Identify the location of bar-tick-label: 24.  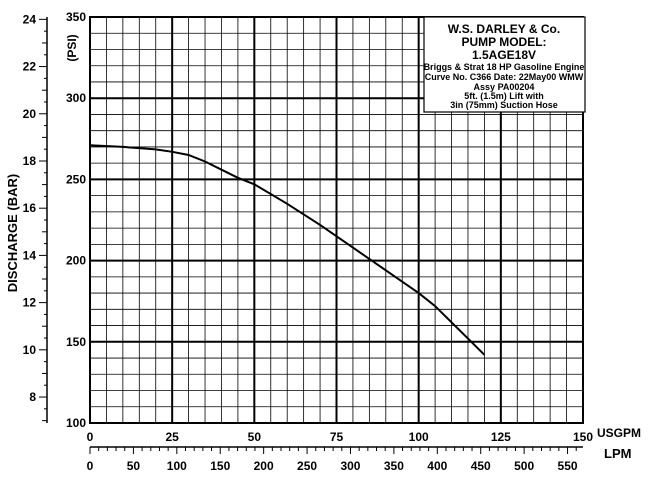
(30, 19).